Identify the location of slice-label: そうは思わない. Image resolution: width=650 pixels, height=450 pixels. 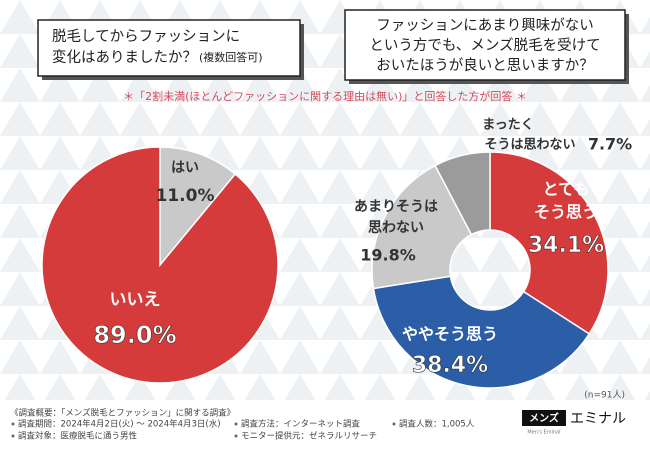
(529, 145).